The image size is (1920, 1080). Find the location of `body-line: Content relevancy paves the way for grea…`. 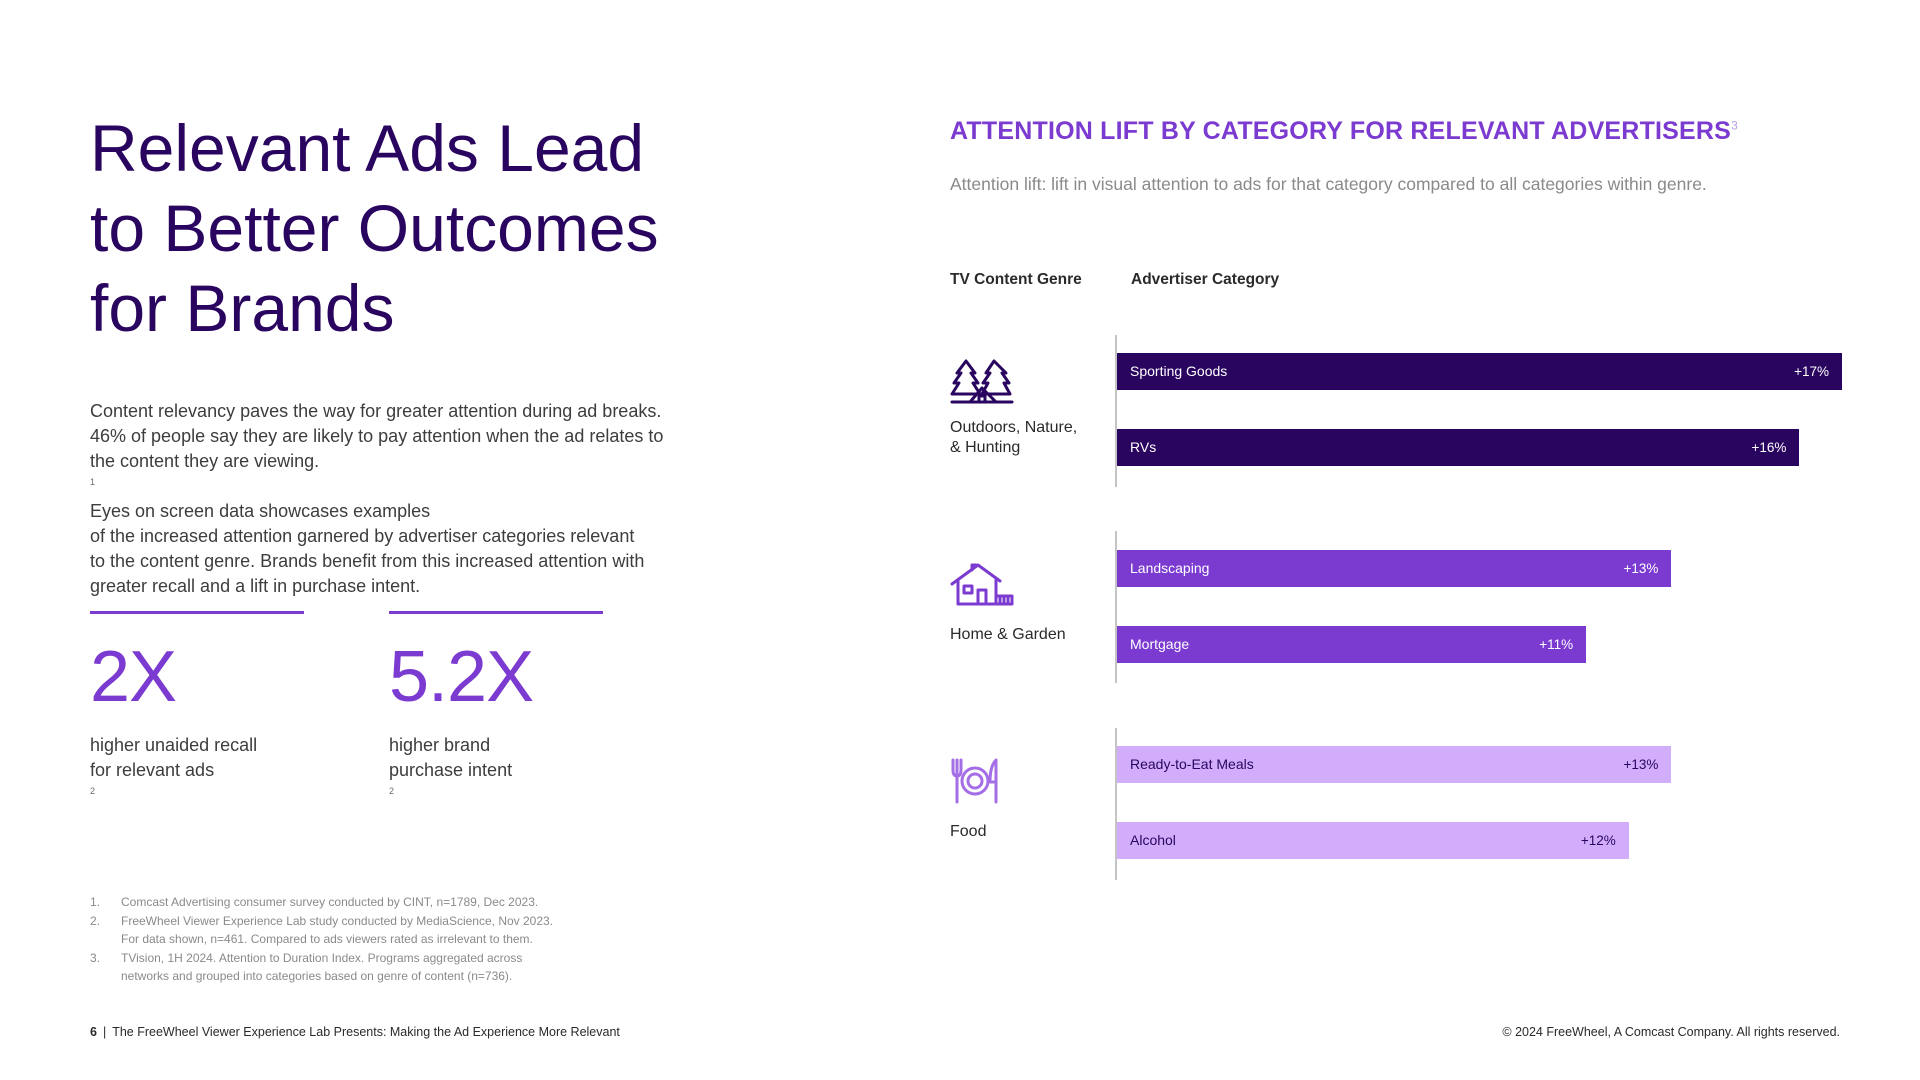

body-line: Content relevancy paves the way for grea… is located at coordinates (376, 411).